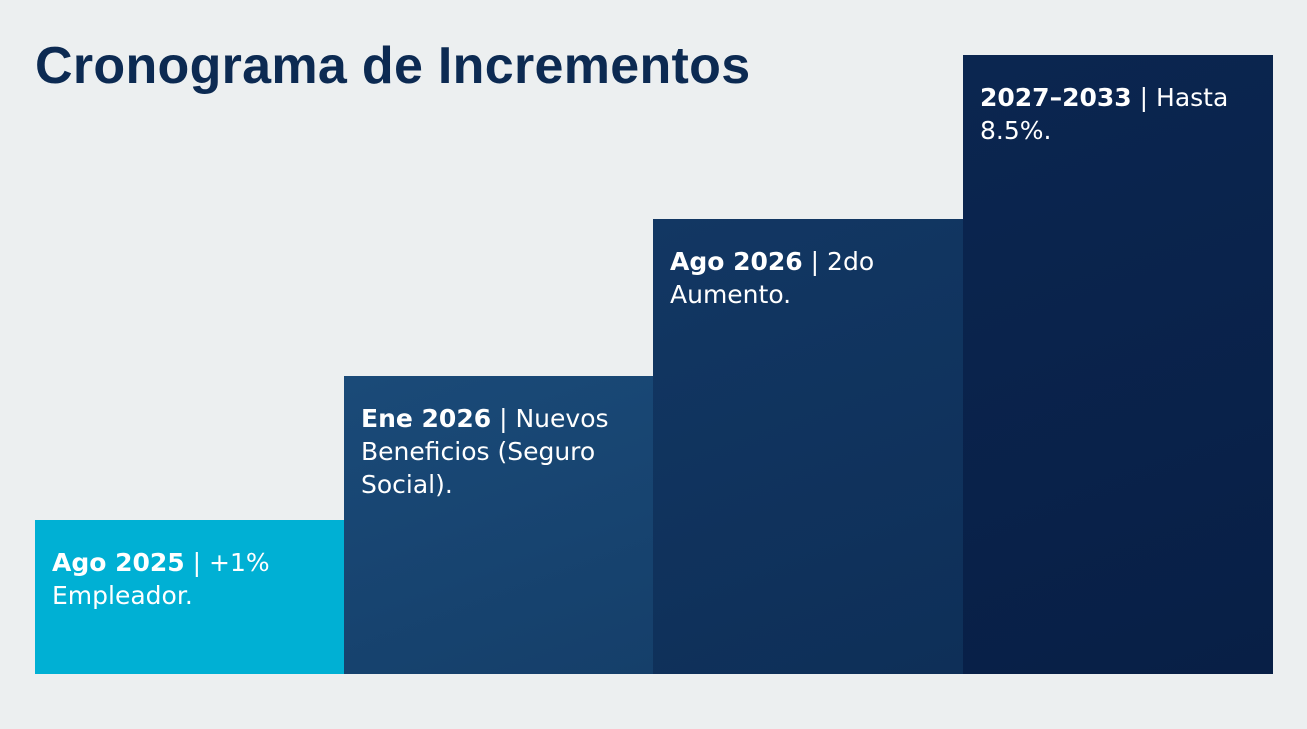 The width and height of the screenshot is (1307, 729). Describe the element at coordinates (1056, 97) in the screenshot. I see `step-label: 2027–2033` at that location.